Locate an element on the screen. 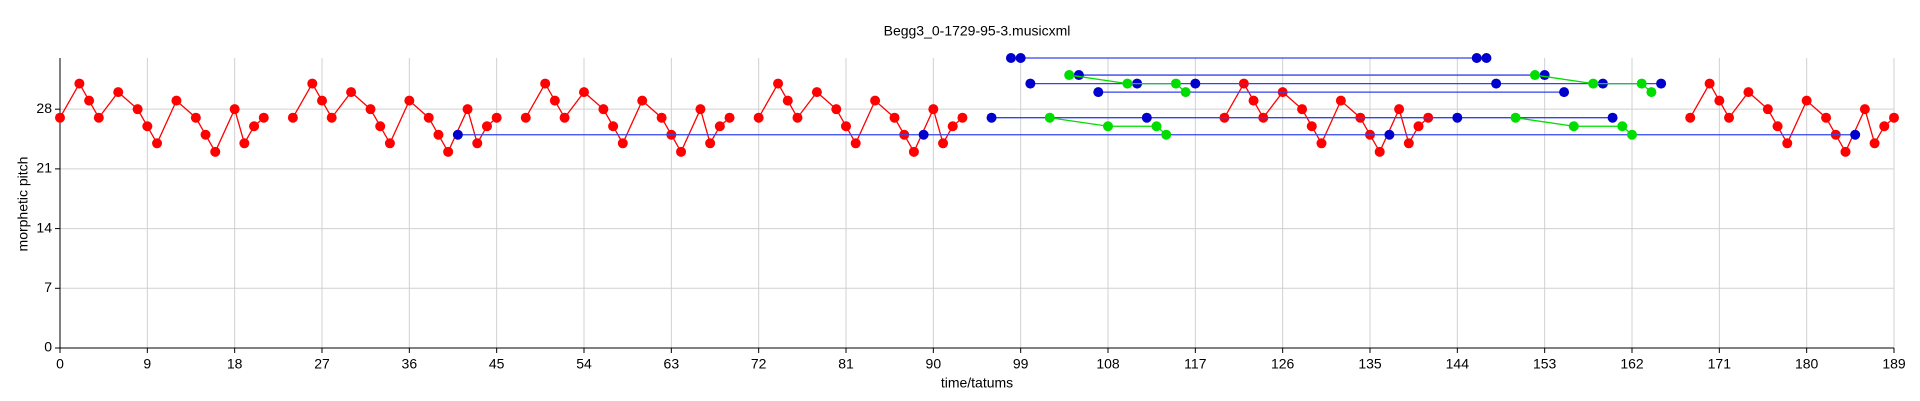  x-tick-label: 81 is located at coordinates (846, 364).